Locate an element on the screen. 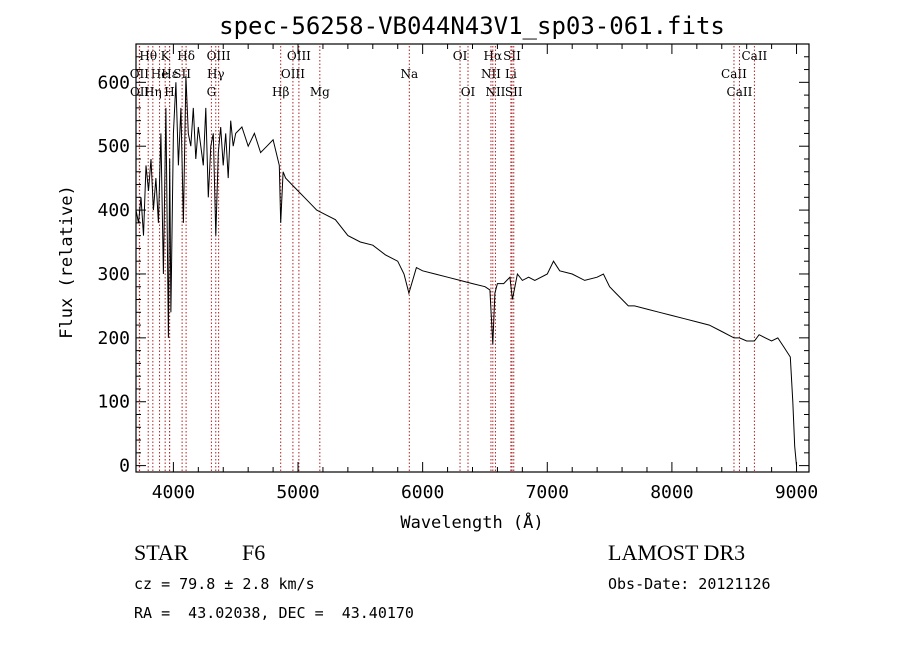 This screenshot has height=649, width=900. x-tick-label: 7000 is located at coordinates (547, 492).